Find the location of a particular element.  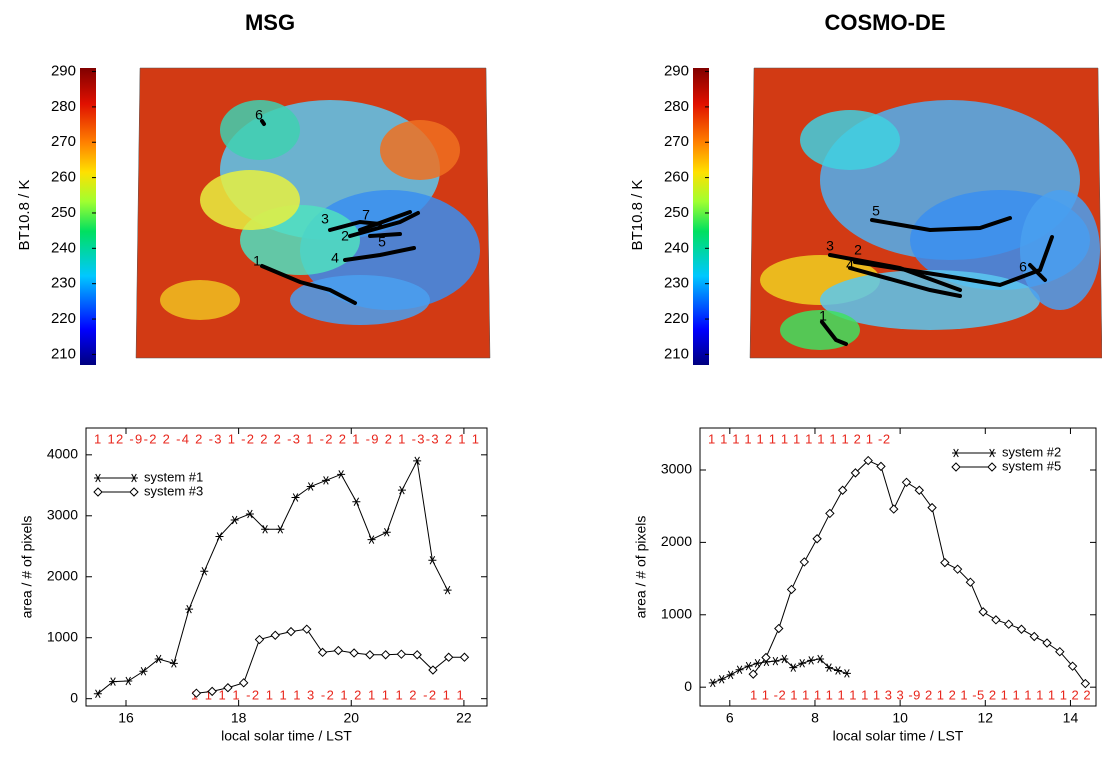

x-tick-label: 16 is located at coordinates (126, 718).